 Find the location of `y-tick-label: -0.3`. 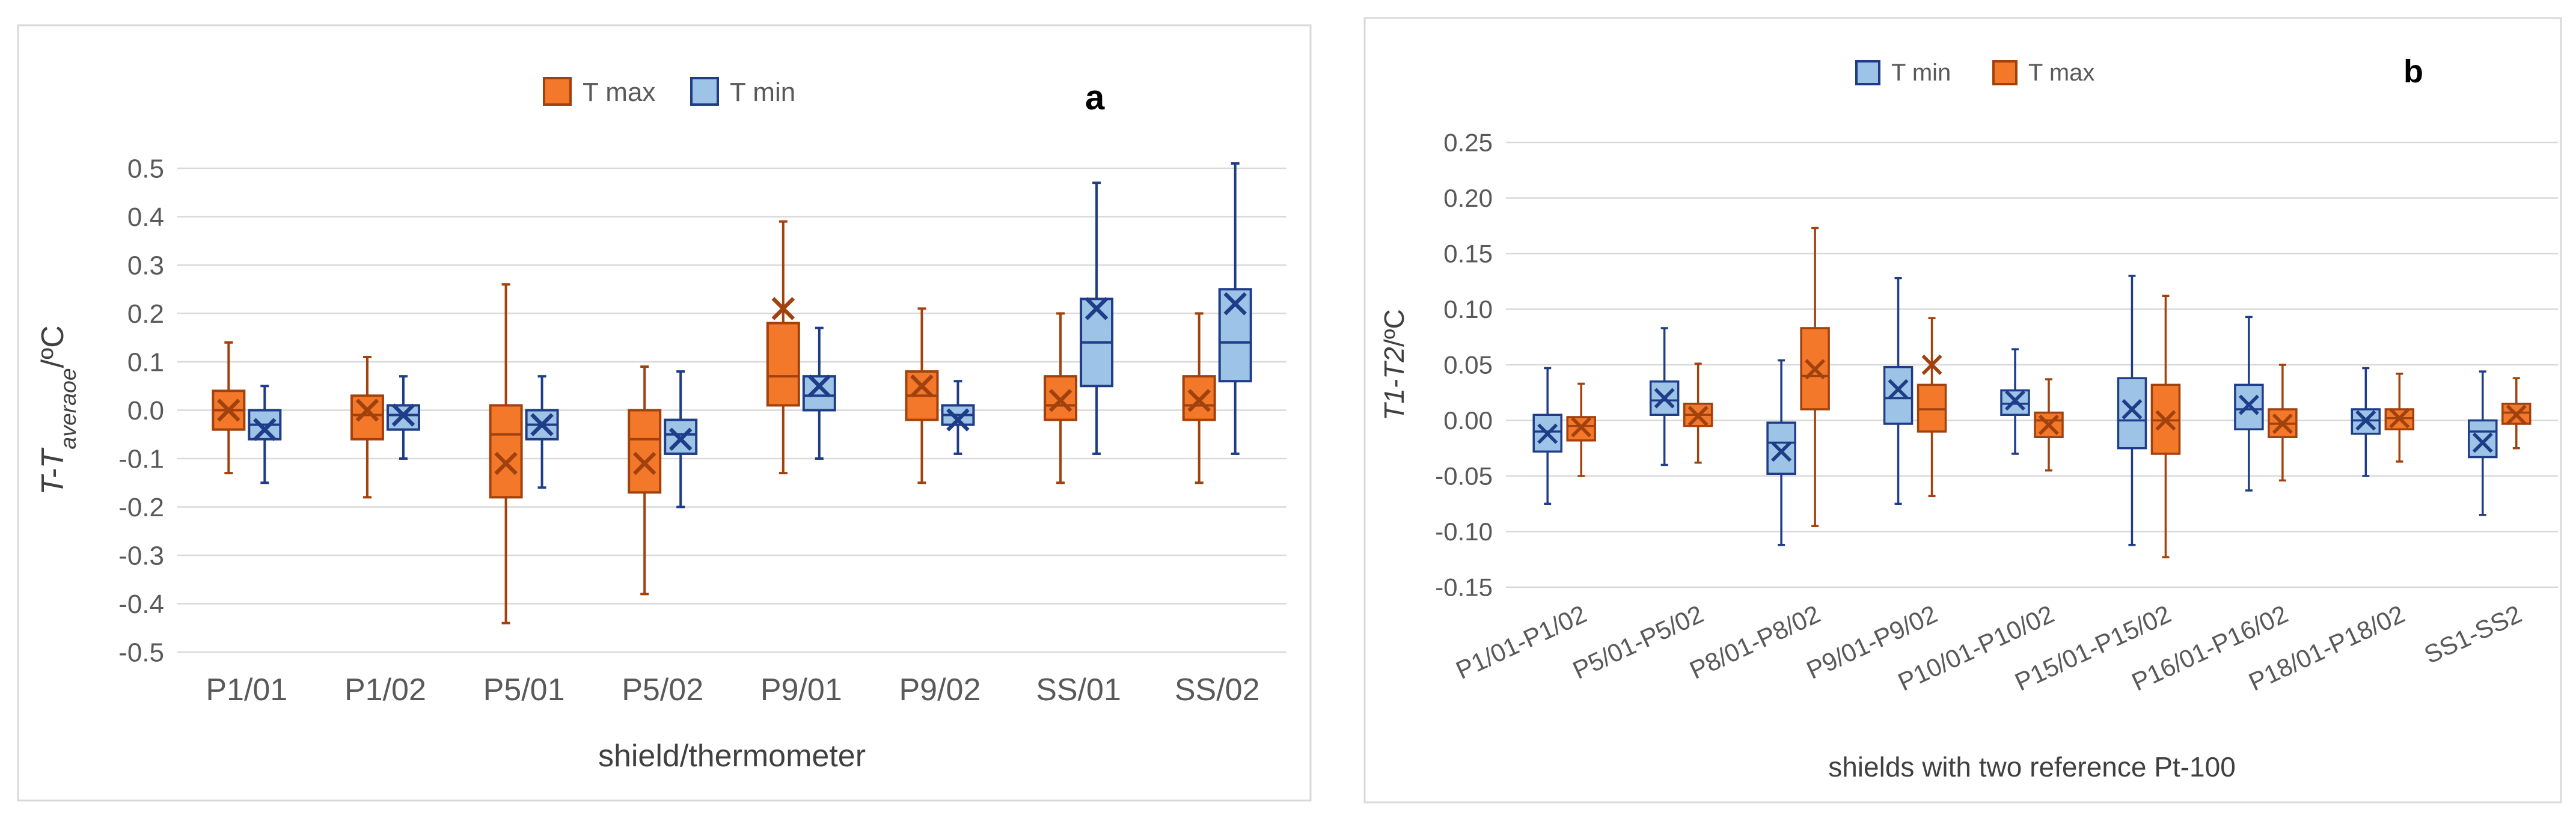

y-tick-label: -0.3 is located at coordinates (141, 555).